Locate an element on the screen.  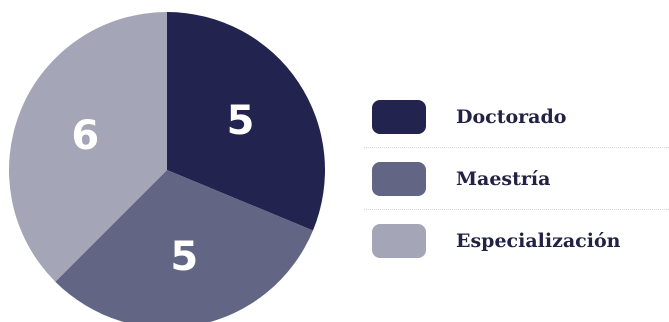
legend-label-doctorado: Doctorado is located at coordinates (511, 116).